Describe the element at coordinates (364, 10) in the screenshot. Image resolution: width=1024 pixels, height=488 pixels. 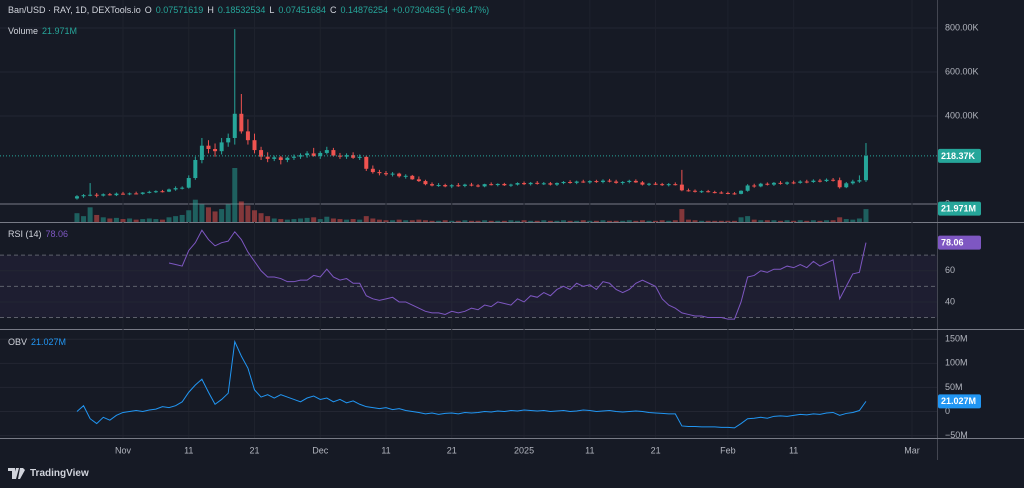
I see `ohlc-value: 0.14876254` at that location.